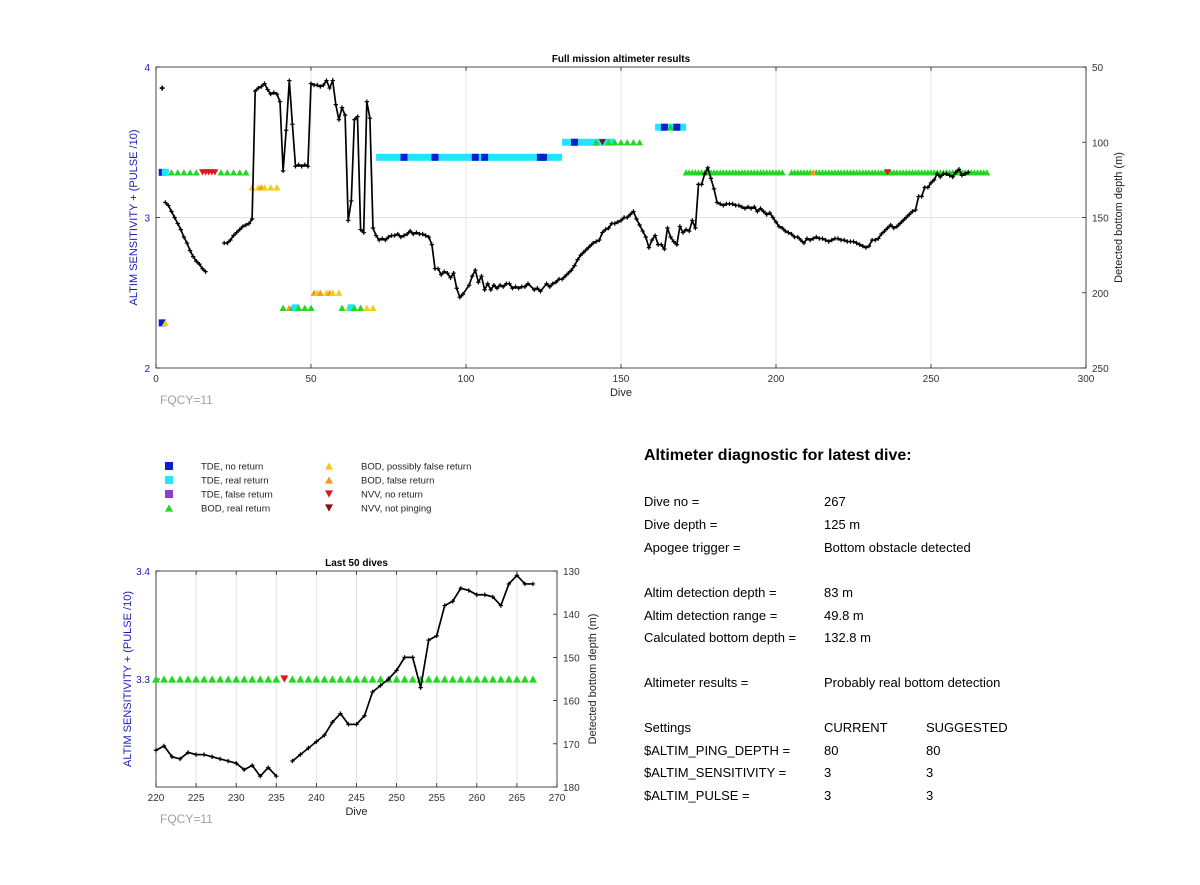  I want to click on settings-header-label: Settings, so click(667, 727).